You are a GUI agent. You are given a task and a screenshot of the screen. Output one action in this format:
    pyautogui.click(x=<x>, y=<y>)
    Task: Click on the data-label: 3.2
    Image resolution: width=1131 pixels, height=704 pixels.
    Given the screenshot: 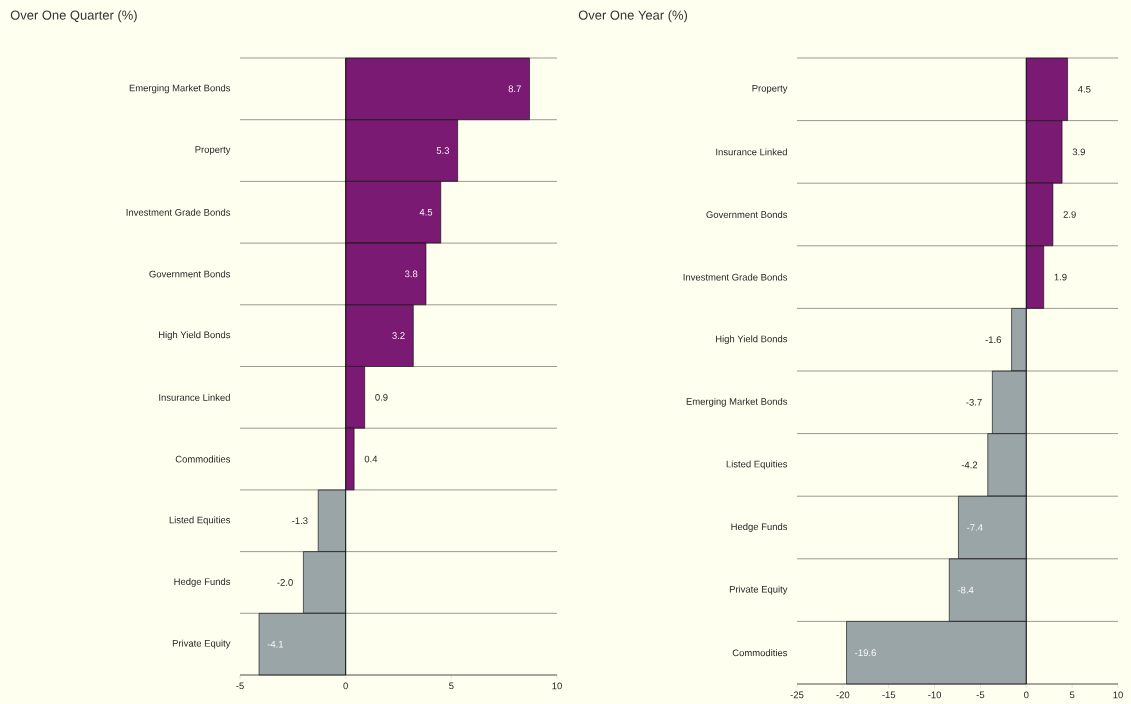 What is the action you would take?
    pyautogui.click(x=398, y=335)
    